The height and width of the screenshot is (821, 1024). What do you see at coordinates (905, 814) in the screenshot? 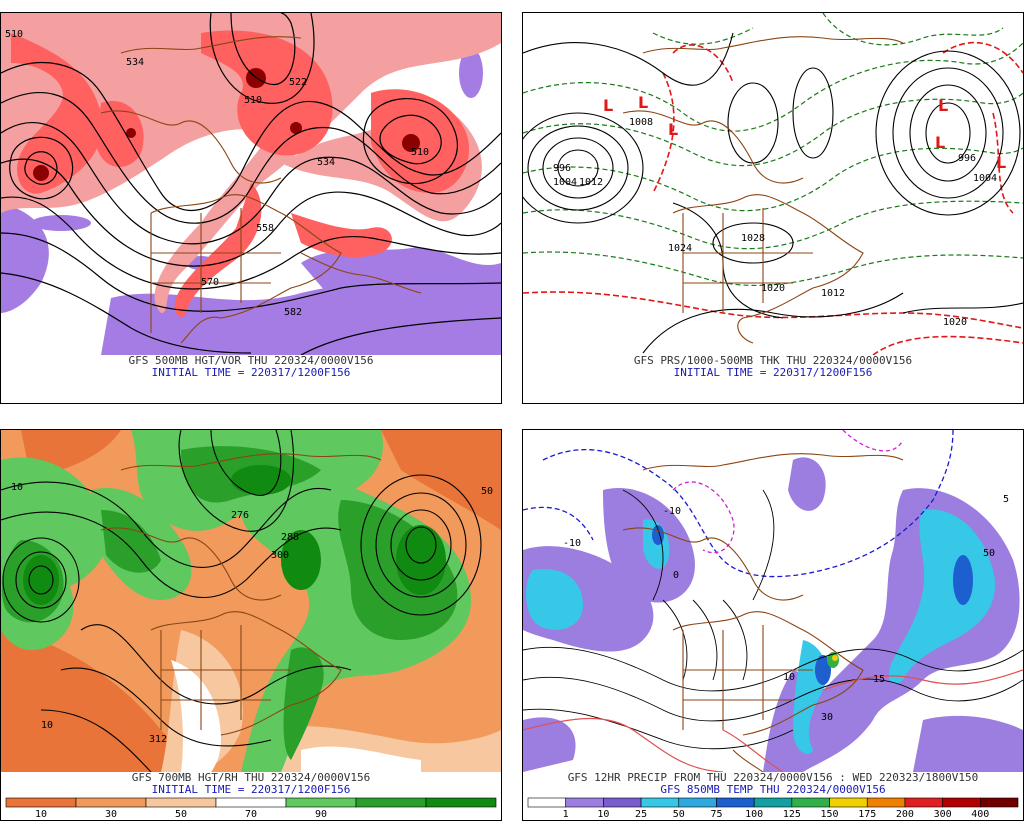
I see `precip-colorbar-label: 200` at bounding box center [905, 814].